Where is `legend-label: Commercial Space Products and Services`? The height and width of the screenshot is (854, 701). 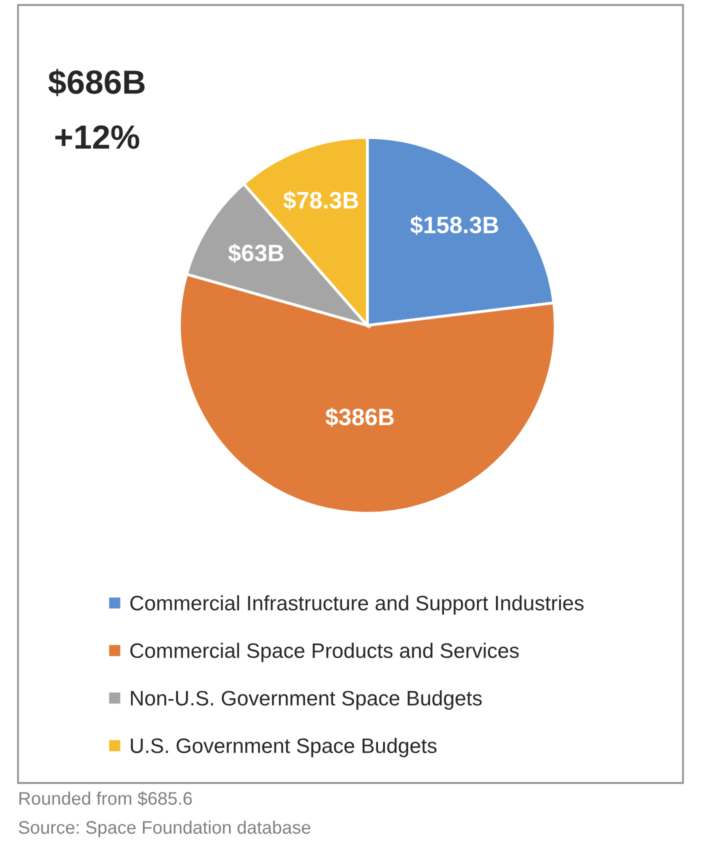 legend-label: Commercial Space Products and Services is located at coordinates (324, 652).